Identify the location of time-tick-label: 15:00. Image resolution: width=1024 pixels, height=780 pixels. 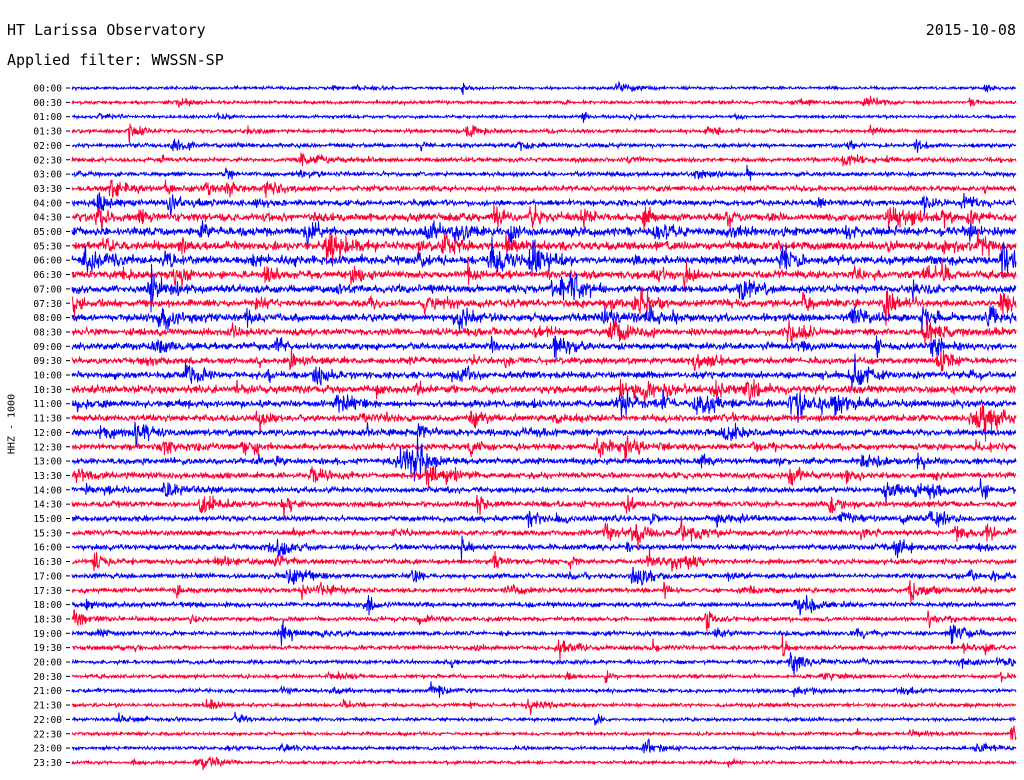
(47, 519).